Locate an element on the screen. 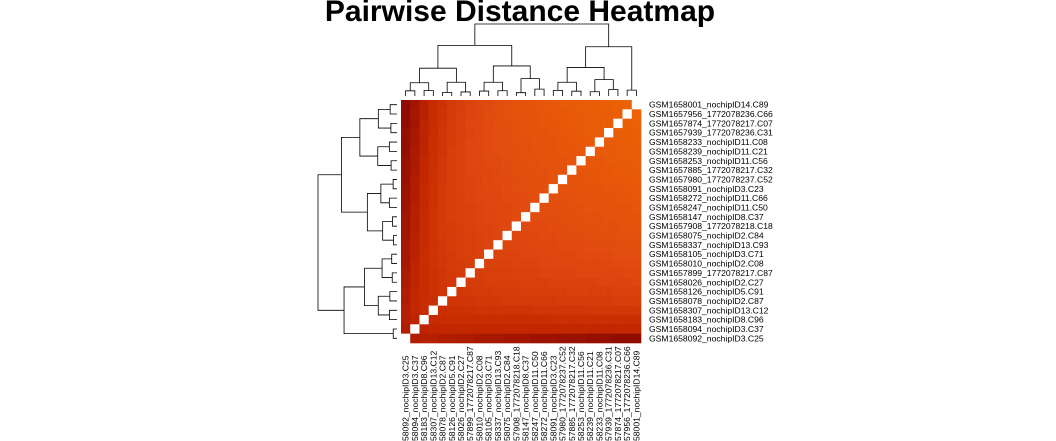 Image resolution: width=1056 pixels, height=441 pixels. row-label: GSM1658272_nochipID11.C66 is located at coordinates (708, 198).